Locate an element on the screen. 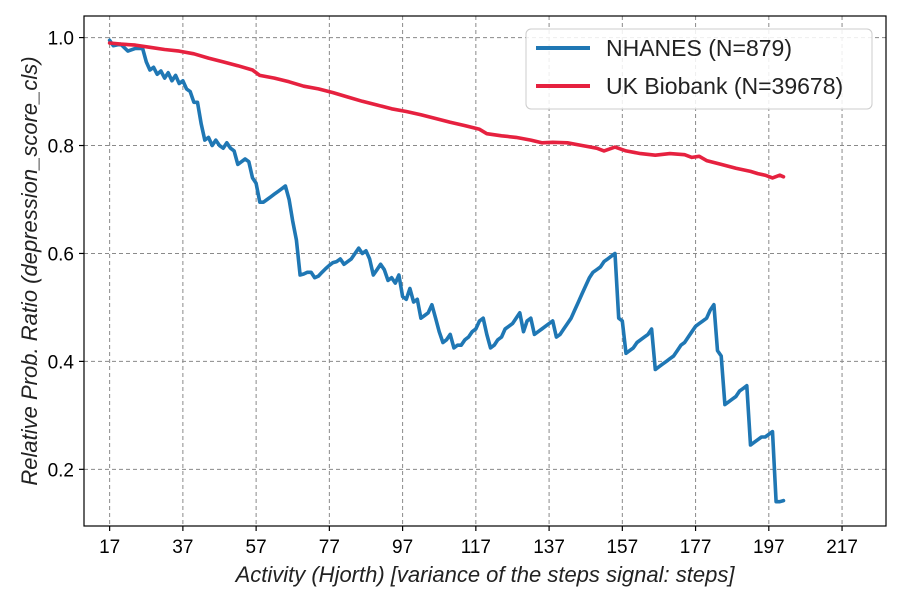 The image size is (900, 600). legend: NHANES (N=879) UK Biobank (N=39678) is located at coordinates (699, 69).